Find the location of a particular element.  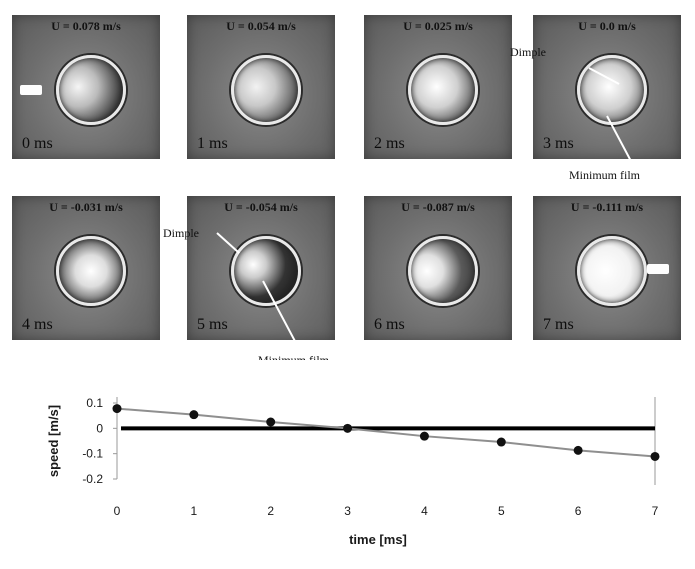

x-tick-label: 4 is located at coordinates (424, 511).